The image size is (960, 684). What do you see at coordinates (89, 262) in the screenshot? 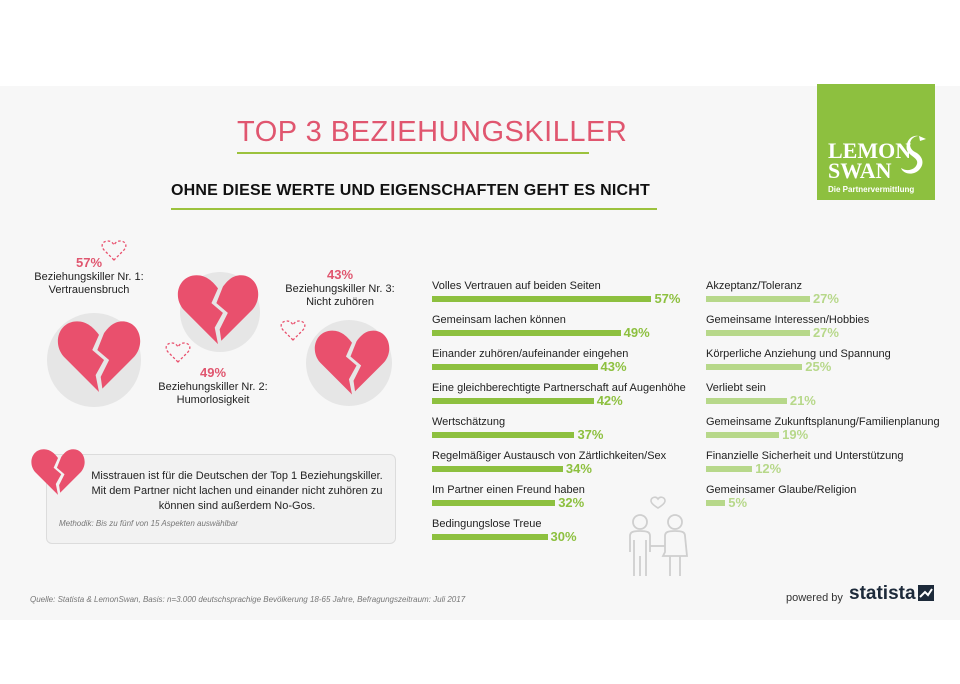
I see `killer-1-pct: 57%` at bounding box center [89, 262].